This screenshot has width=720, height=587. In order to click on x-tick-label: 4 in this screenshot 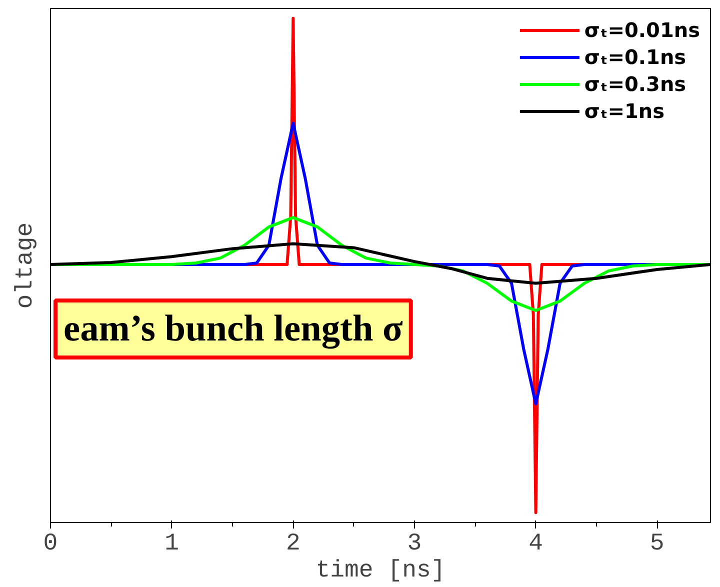, I will do `click(535, 544)`.